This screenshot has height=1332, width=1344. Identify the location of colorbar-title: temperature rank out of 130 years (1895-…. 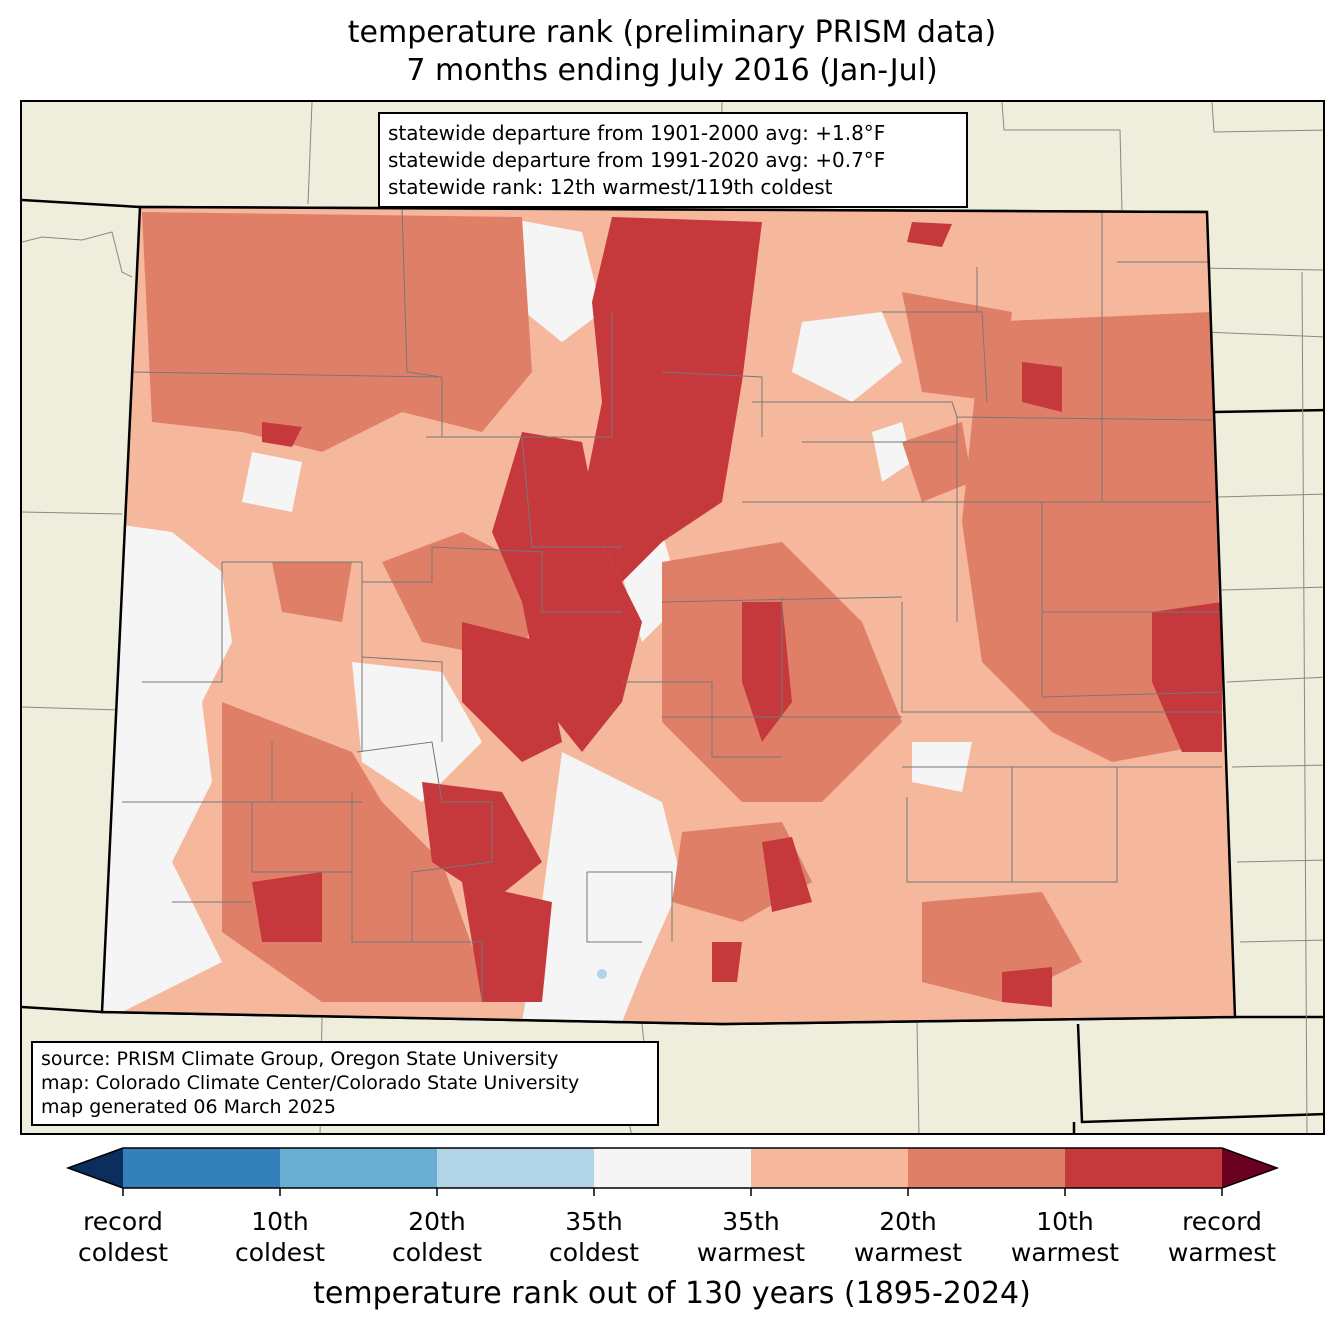
(672, 1293).